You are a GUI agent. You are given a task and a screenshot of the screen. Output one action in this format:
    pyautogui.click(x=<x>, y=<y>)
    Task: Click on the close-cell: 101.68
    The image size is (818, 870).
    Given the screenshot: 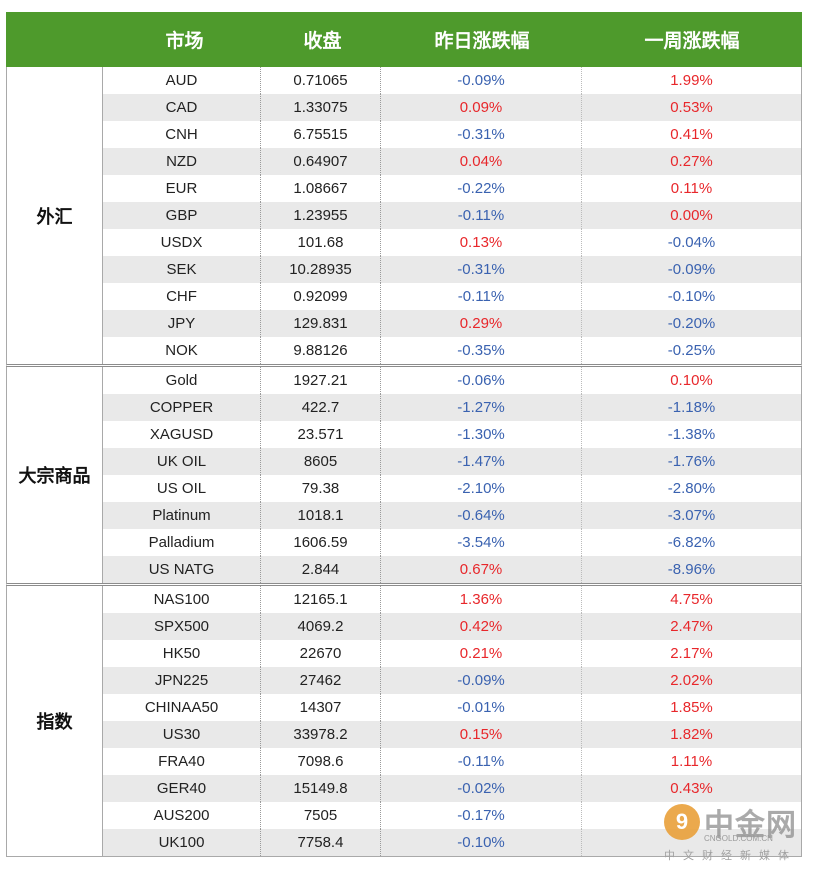 What is the action you would take?
    pyautogui.click(x=320, y=242)
    